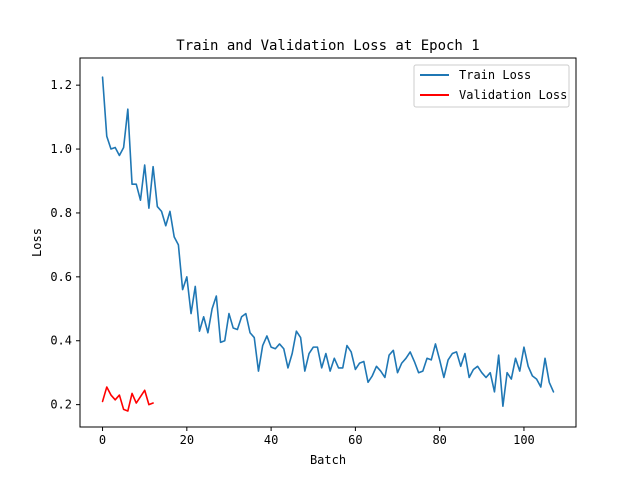 This screenshot has width=640, height=484. Describe the element at coordinates (271, 440) in the screenshot. I see `x-tick-label: 40` at that location.